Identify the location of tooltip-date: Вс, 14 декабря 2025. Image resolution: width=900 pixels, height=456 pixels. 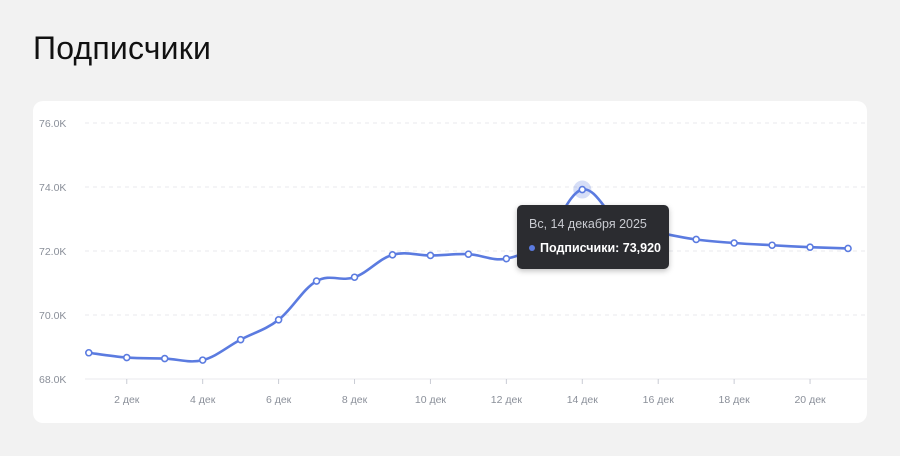
(588, 224).